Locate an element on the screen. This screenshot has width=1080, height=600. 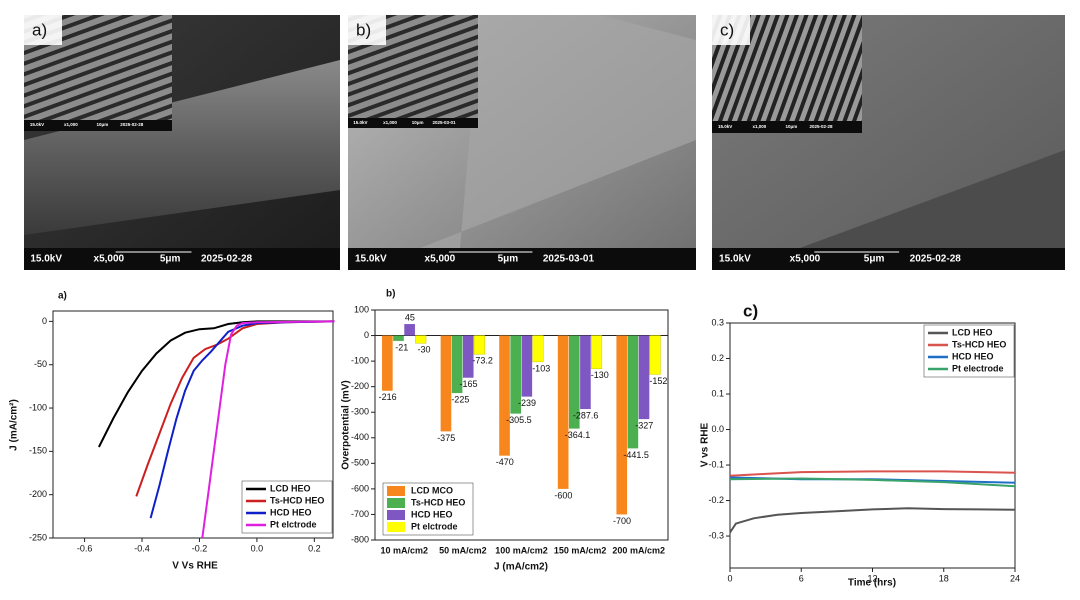
legend-label: Ts-HCD HEO is located at coordinates (438, 502).